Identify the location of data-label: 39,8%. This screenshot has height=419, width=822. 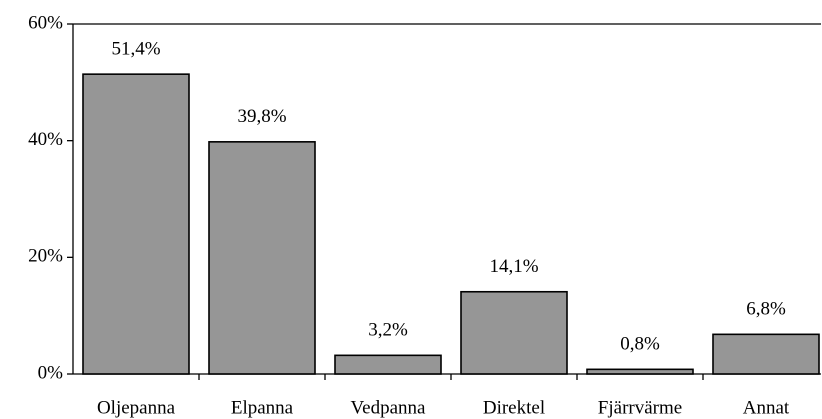
(261, 116).